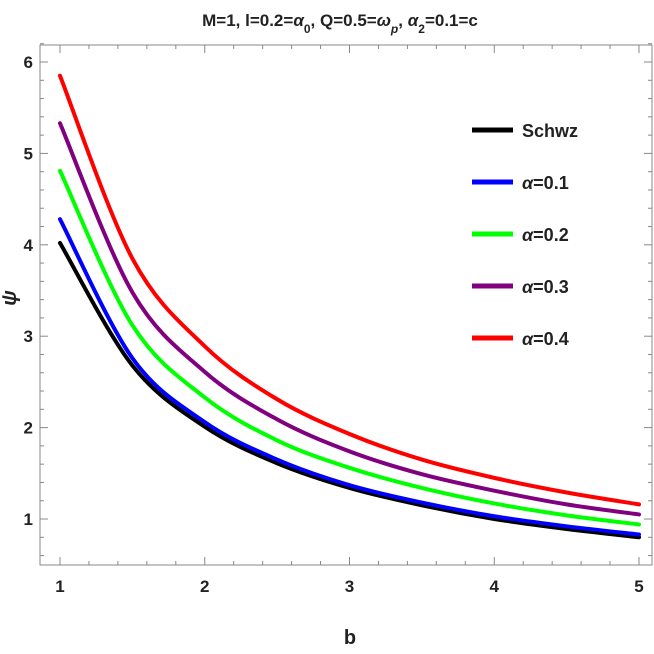 The image size is (654, 654). I want to click on legend-label-0: Schwz, so click(550, 131).